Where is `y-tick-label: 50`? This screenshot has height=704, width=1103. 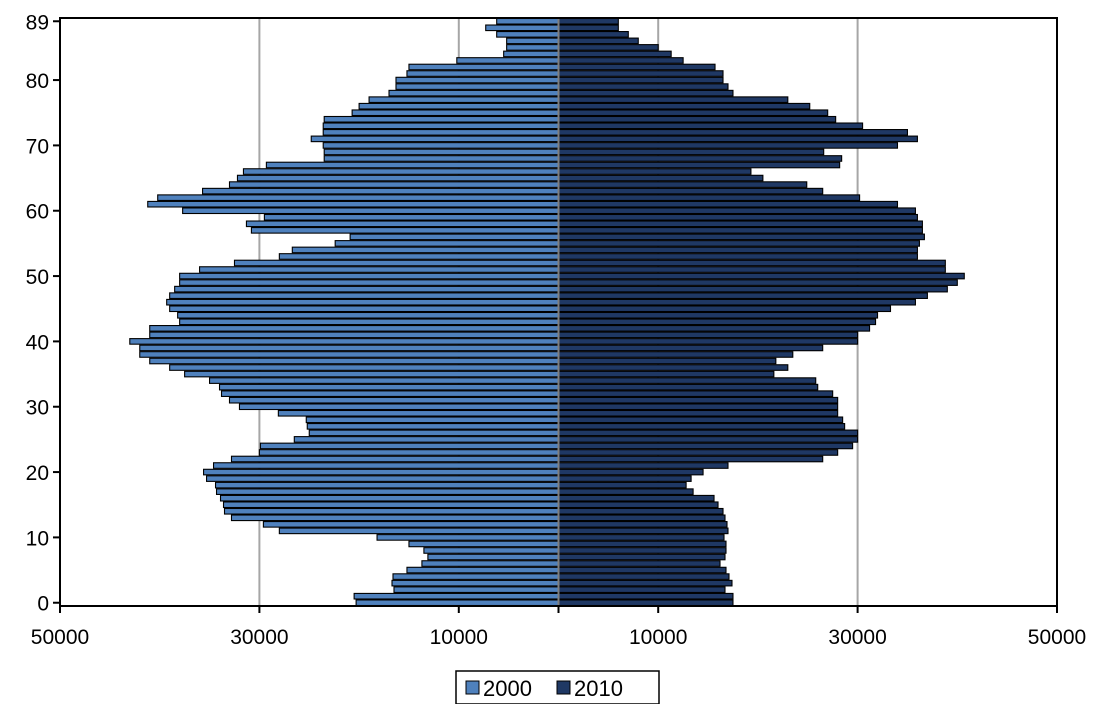 y-tick-label: 50 is located at coordinates (37, 277).